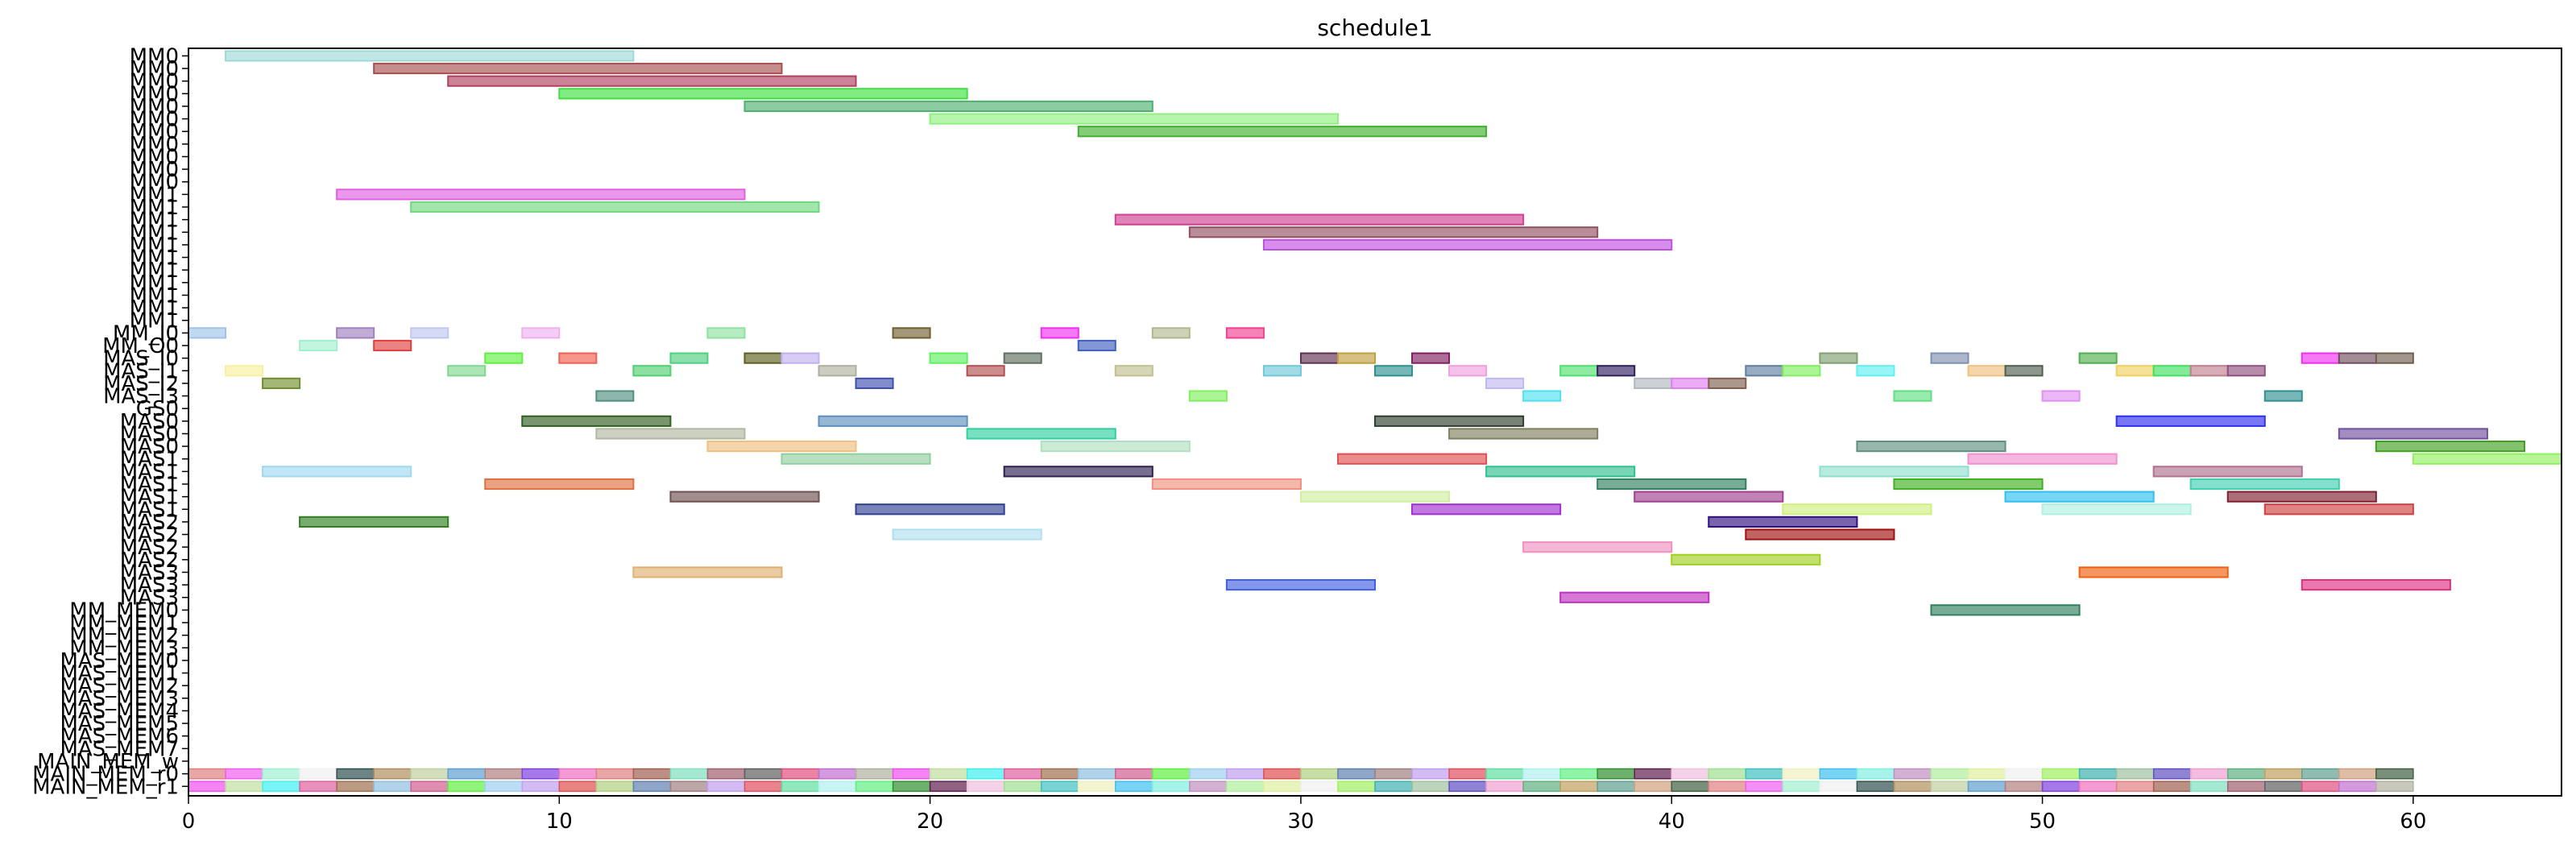 The height and width of the screenshot is (853, 2576). I want to click on y-tick-label: GS0, so click(157, 409).